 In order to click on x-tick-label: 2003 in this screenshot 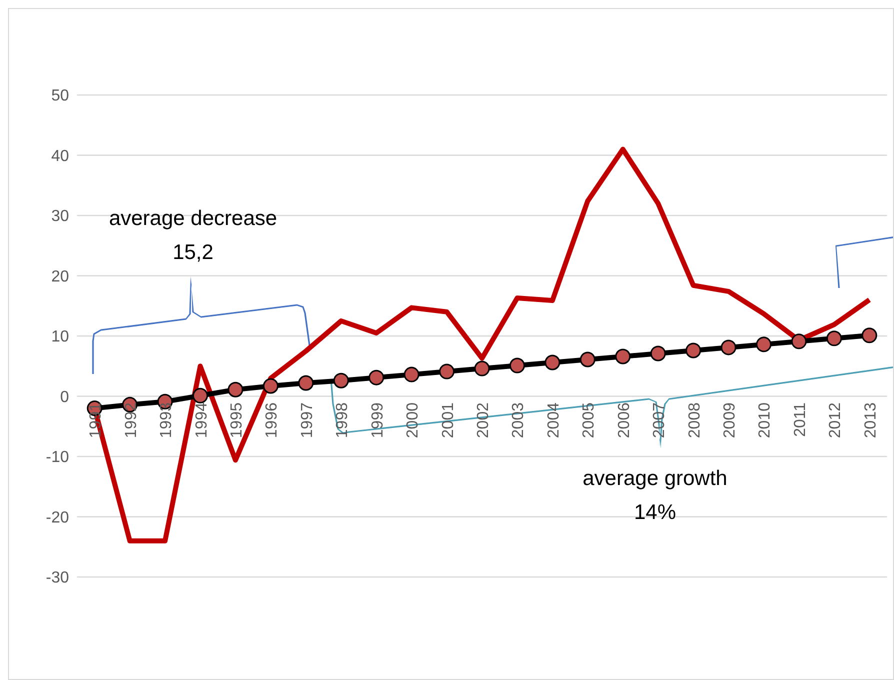, I will do `click(519, 420)`.